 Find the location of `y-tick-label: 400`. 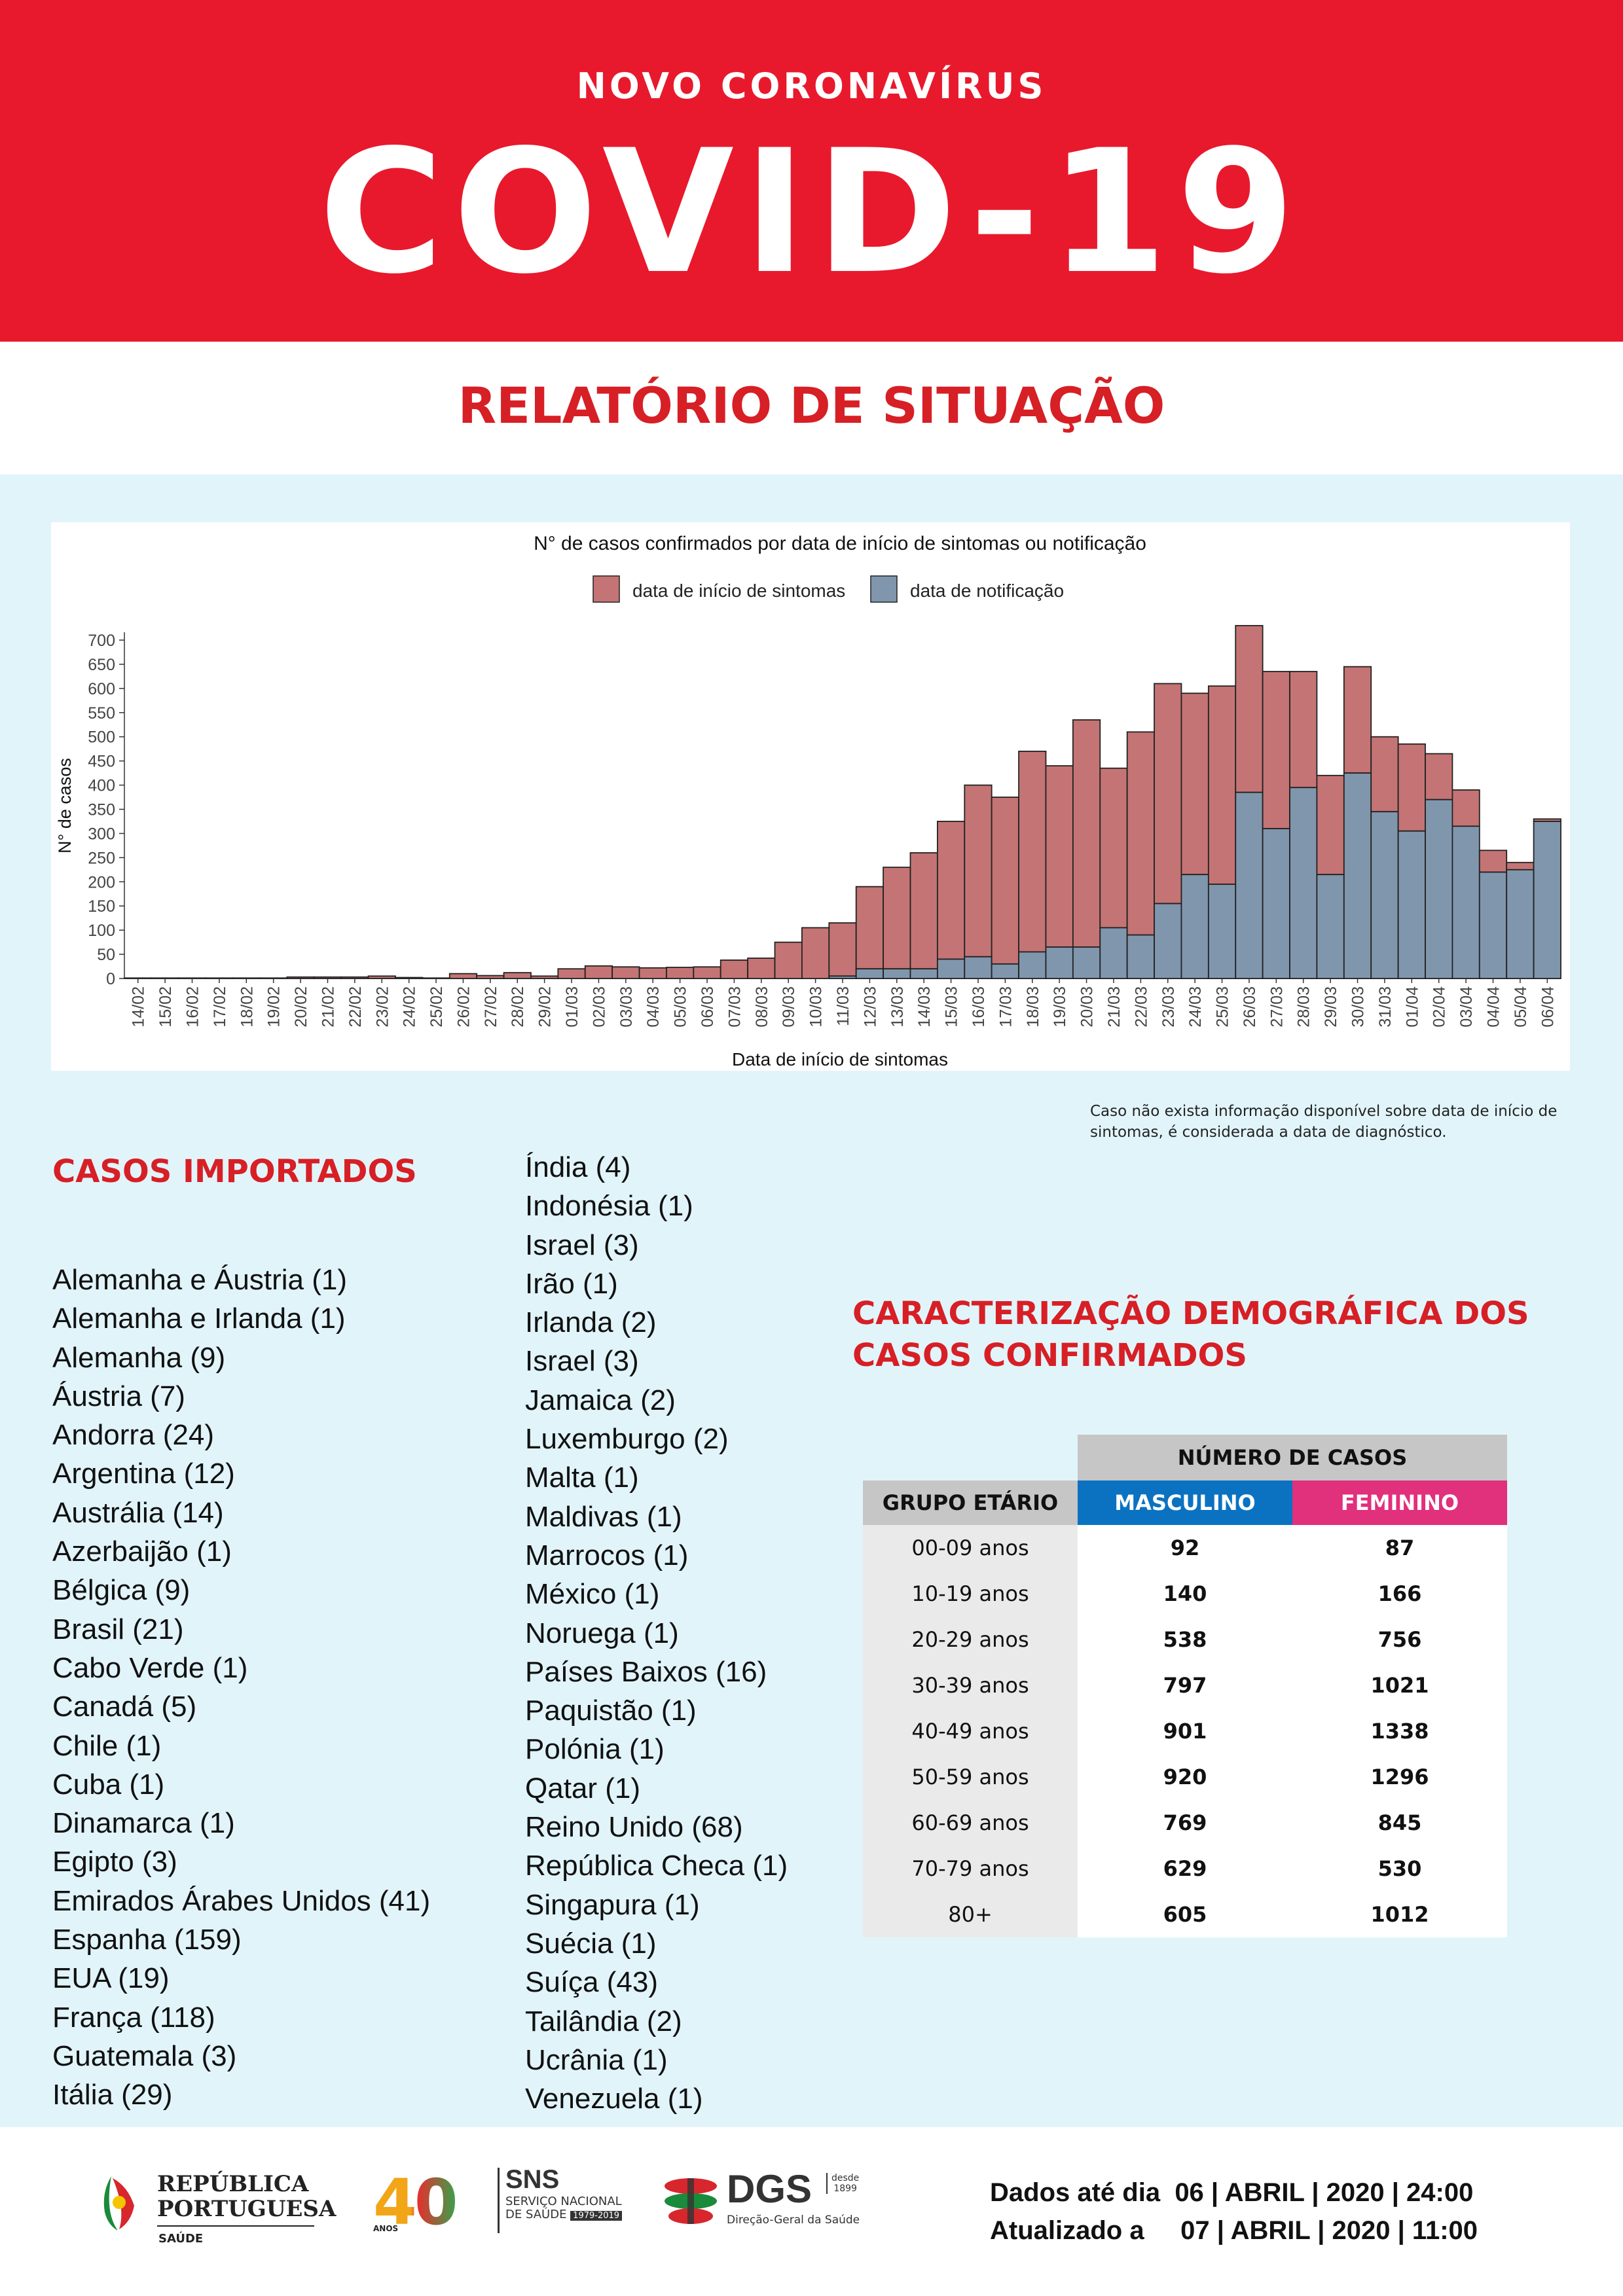

y-tick-label: 400 is located at coordinates (101, 786).